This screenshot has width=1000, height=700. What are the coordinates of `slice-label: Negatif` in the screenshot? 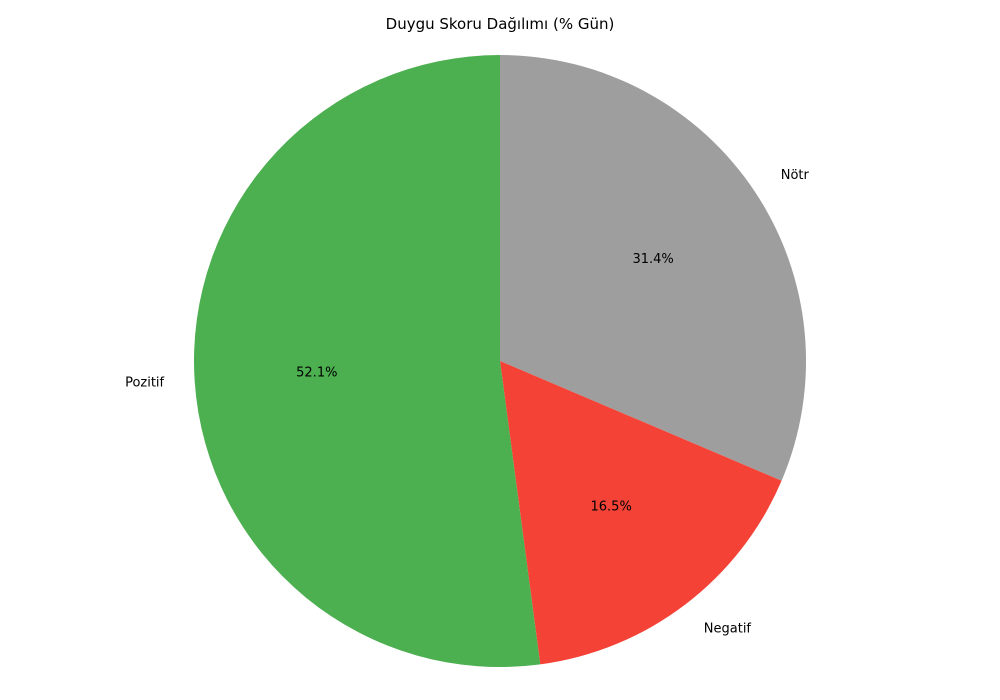 It's located at (728, 628).